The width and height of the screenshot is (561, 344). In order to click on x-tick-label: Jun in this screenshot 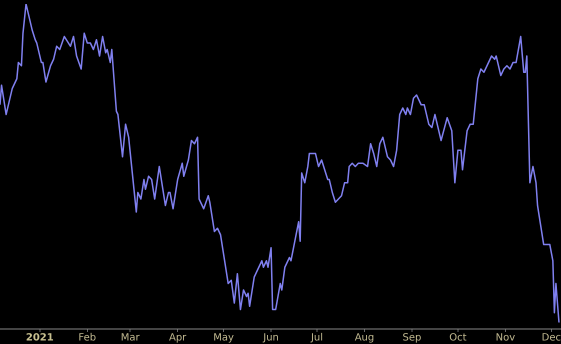, I will do `click(270, 338)`.